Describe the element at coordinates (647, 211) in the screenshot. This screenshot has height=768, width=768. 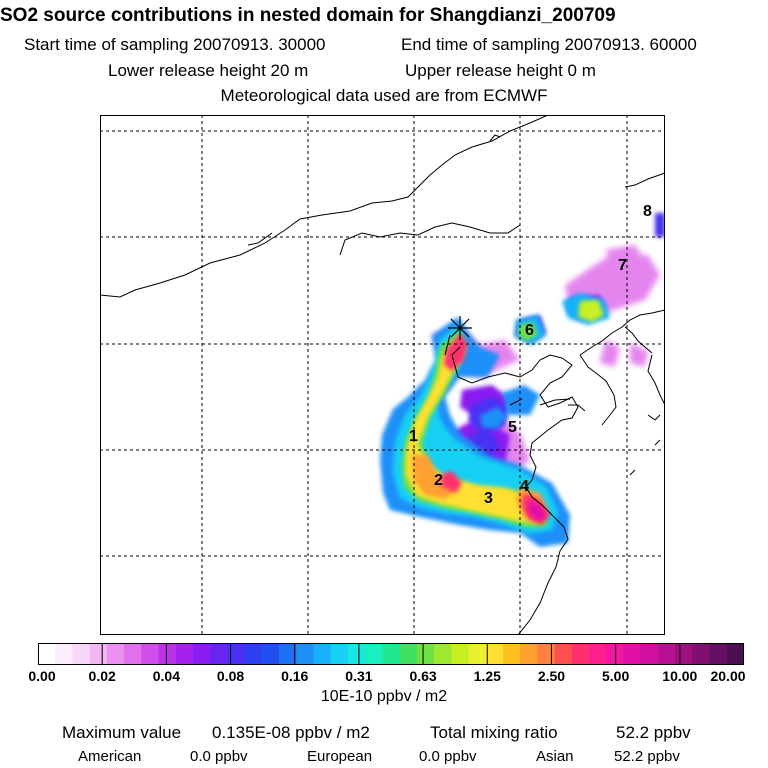
I see `source-label-8: 8` at that location.